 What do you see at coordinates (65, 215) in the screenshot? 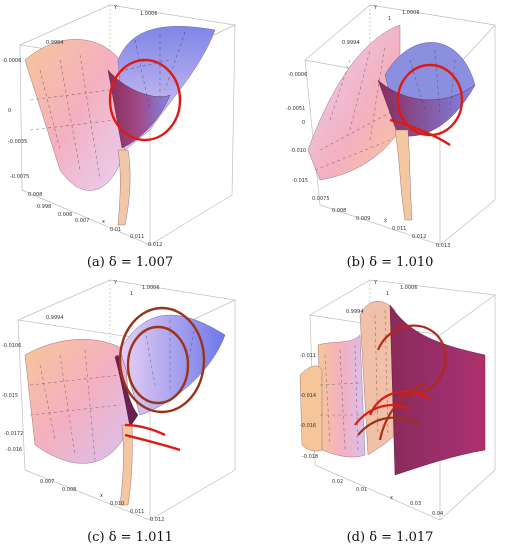
I see `svg-text: 0.006` at bounding box center [65, 215].